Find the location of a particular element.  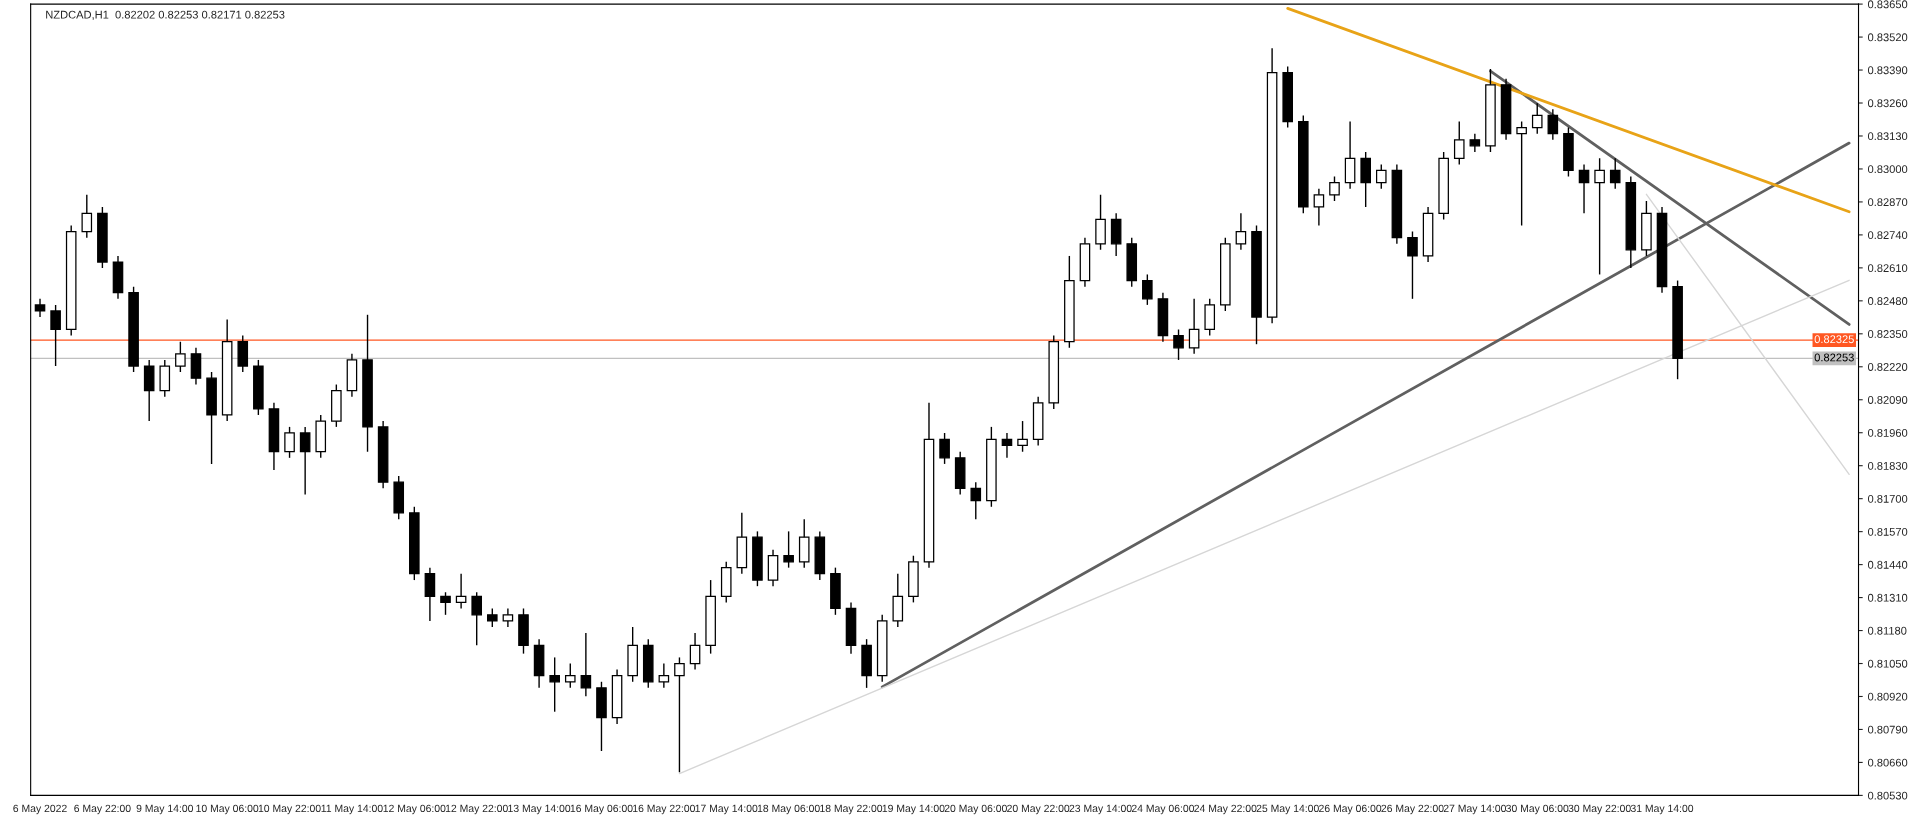

y-tick-label: 0.81180 is located at coordinates (1887, 630).